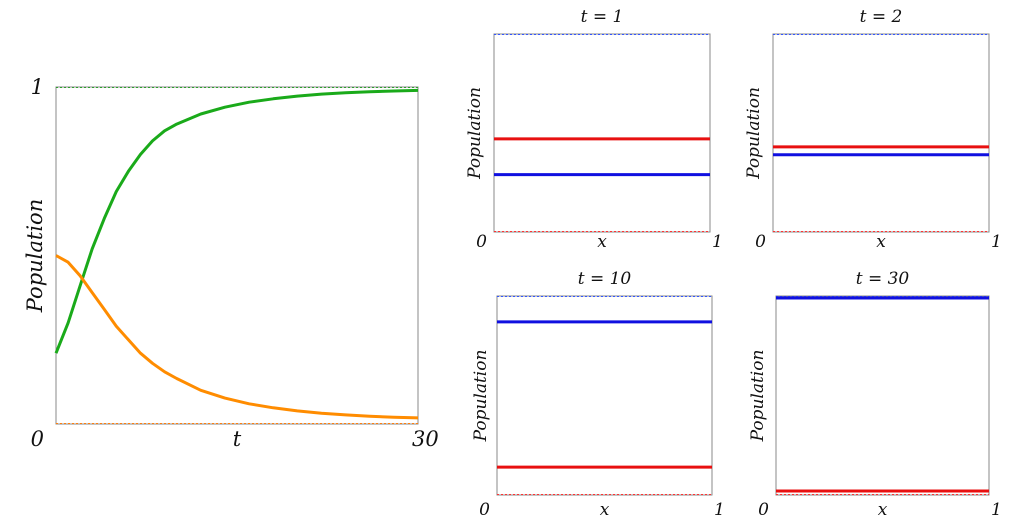 The image size is (1024, 526). I want to click on x-tick-label: 30, so click(425, 439).